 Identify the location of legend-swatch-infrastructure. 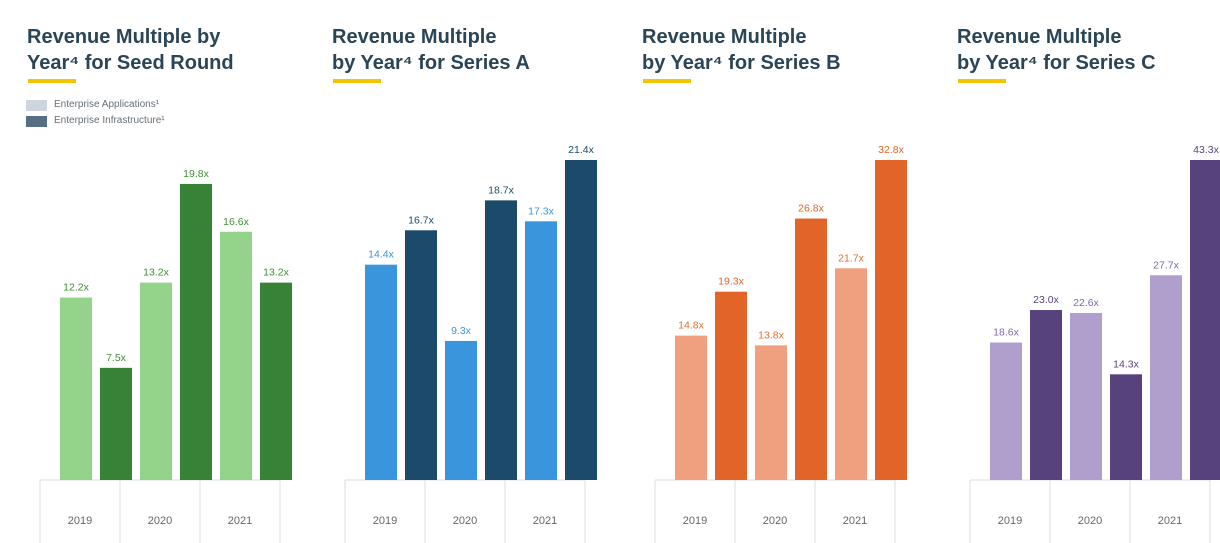
(36, 121).